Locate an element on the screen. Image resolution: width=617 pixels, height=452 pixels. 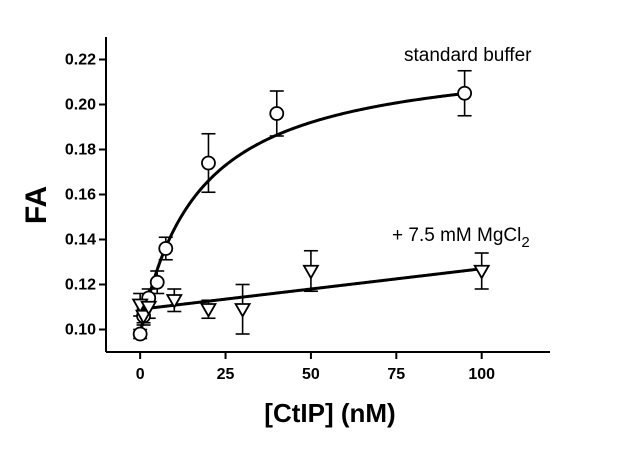
x-tick-label: 75 is located at coordinates (396, 374).